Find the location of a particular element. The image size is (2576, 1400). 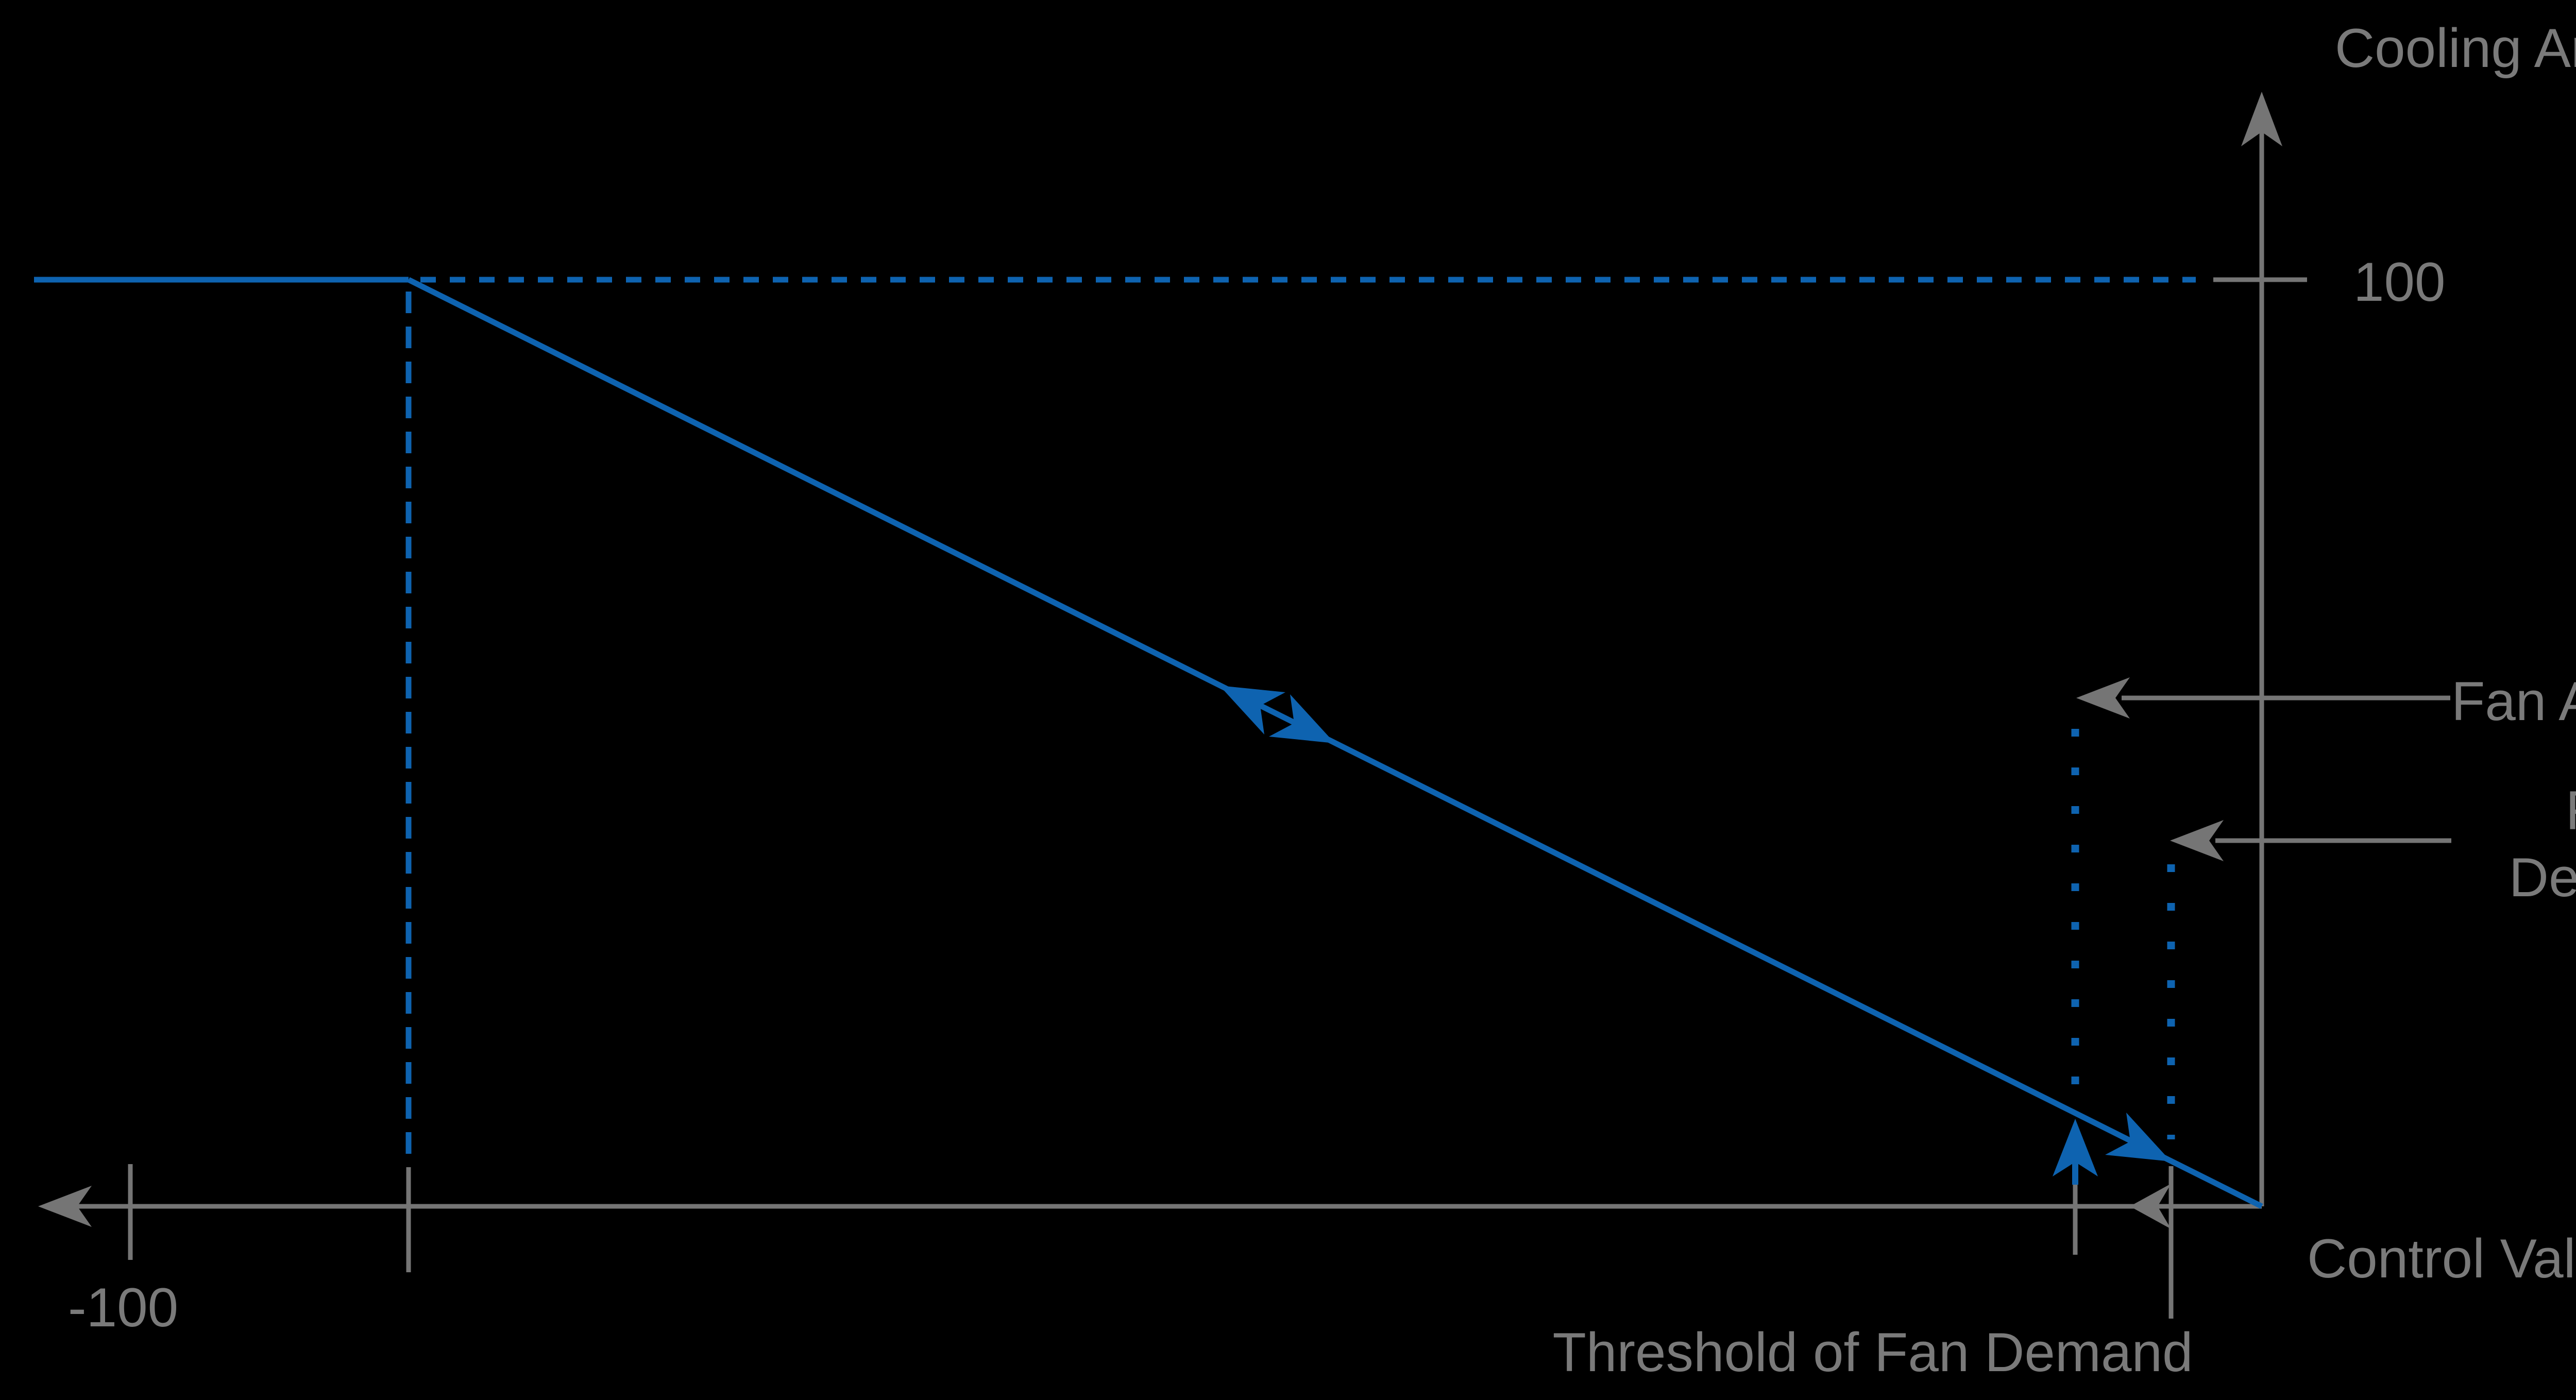

threshold-label: Threshold of Fan Demand is located at coordinates (1872, 1352).